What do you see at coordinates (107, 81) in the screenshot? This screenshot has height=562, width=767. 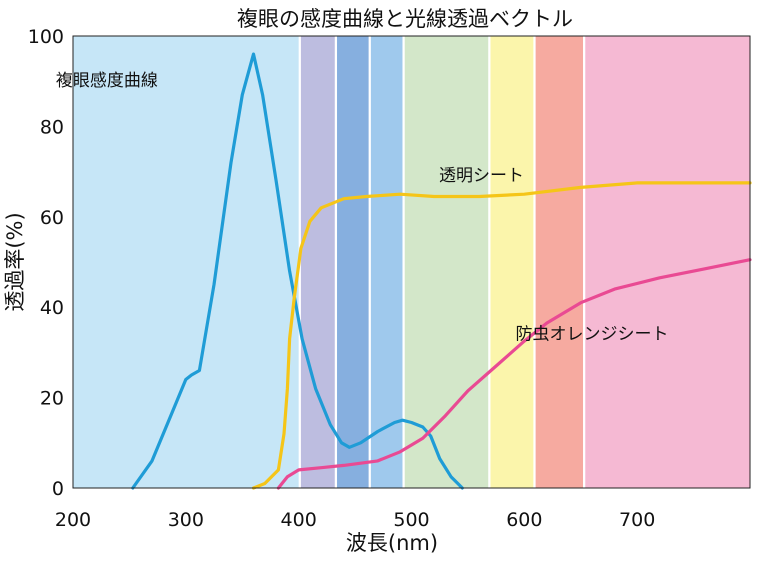 I see `annotation-label-1: 複眼感度曲線` at bounding box center [107, 81].